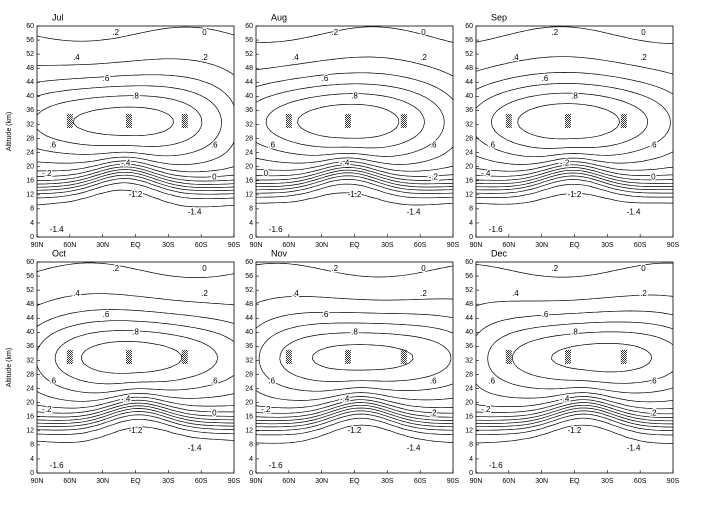 Image resolution: width=704 pixels, height=509 pixels. Describe the element at coordinates (59, 253) in the screenshot. I see `panel-title: Oct` at that location.